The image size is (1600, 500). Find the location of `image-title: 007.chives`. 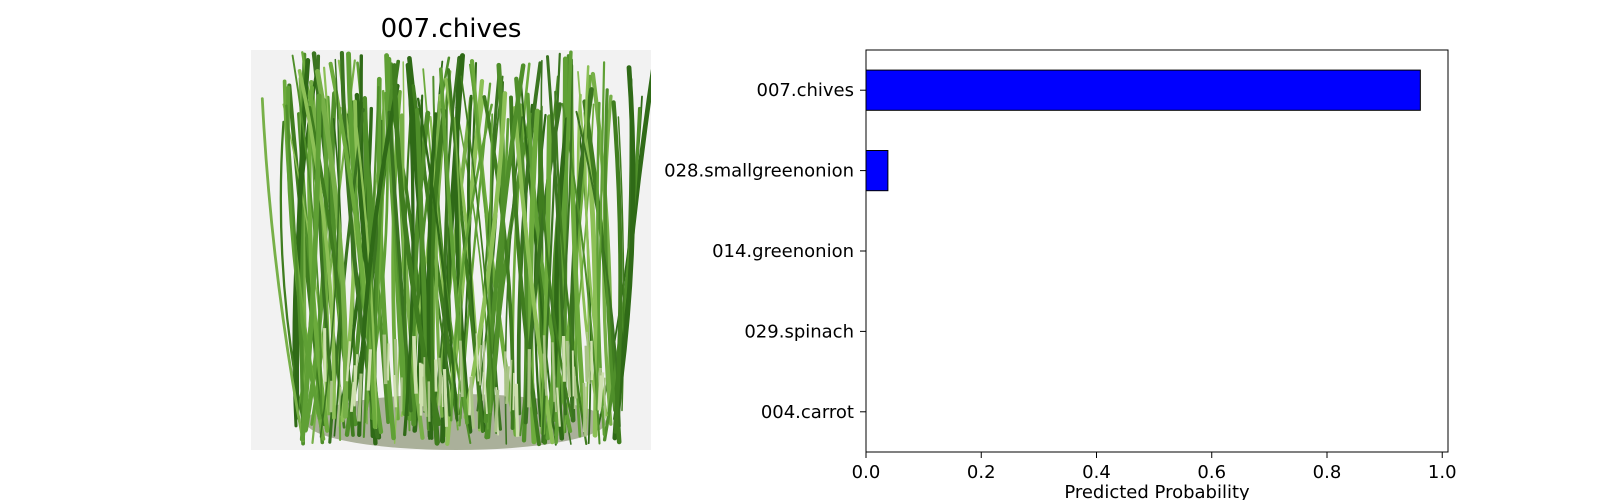

image-title: 007.chives is located at coordinates (451, 29).